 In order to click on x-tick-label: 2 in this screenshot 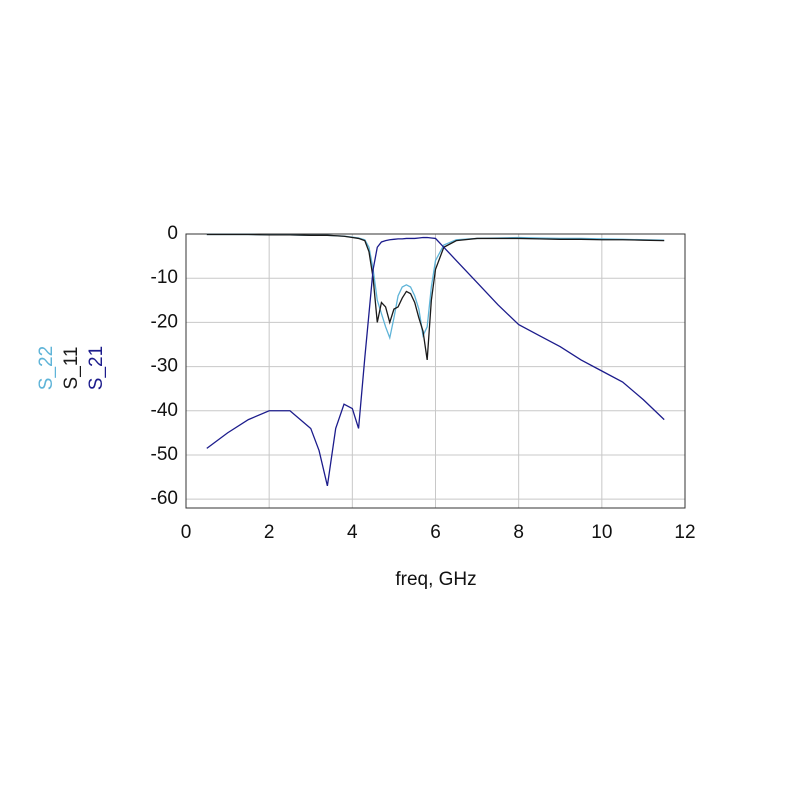, I will do `click(269, 532)`.